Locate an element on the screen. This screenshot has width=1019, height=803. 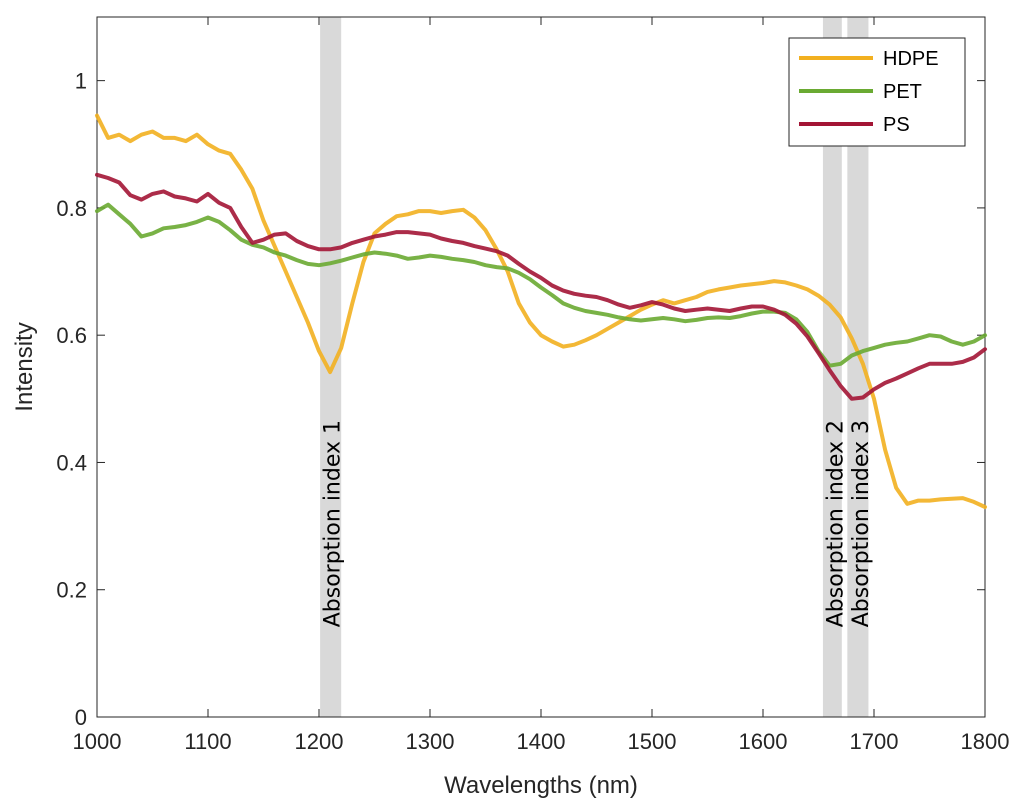
y-tick-label: 1 is located at coordinates (81, 81).